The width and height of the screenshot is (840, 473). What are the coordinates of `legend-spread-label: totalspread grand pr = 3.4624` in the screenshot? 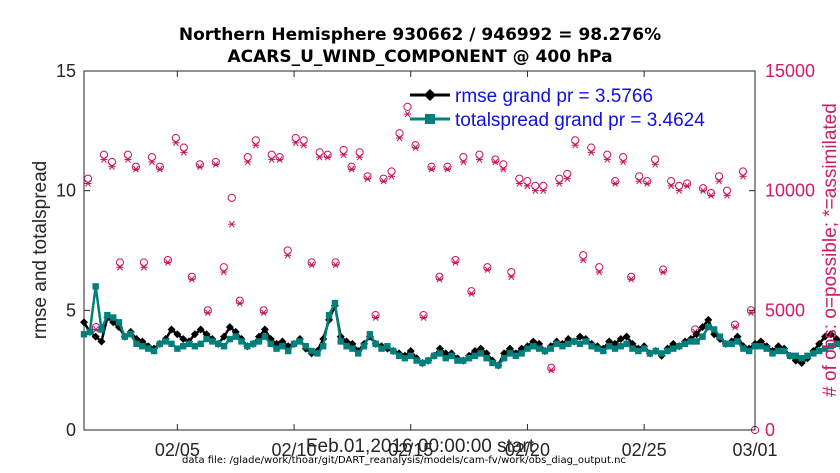 It's located at (580, 120).